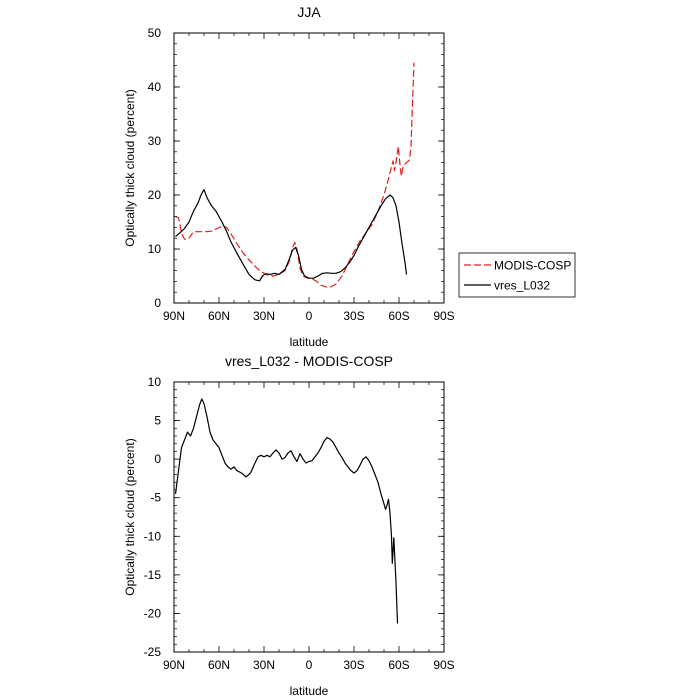 This screenshot has width=700, height=700. Describe the element at coordinates (309, 316) in the screenshot. I see `top-xtick-label: 0` at that location.